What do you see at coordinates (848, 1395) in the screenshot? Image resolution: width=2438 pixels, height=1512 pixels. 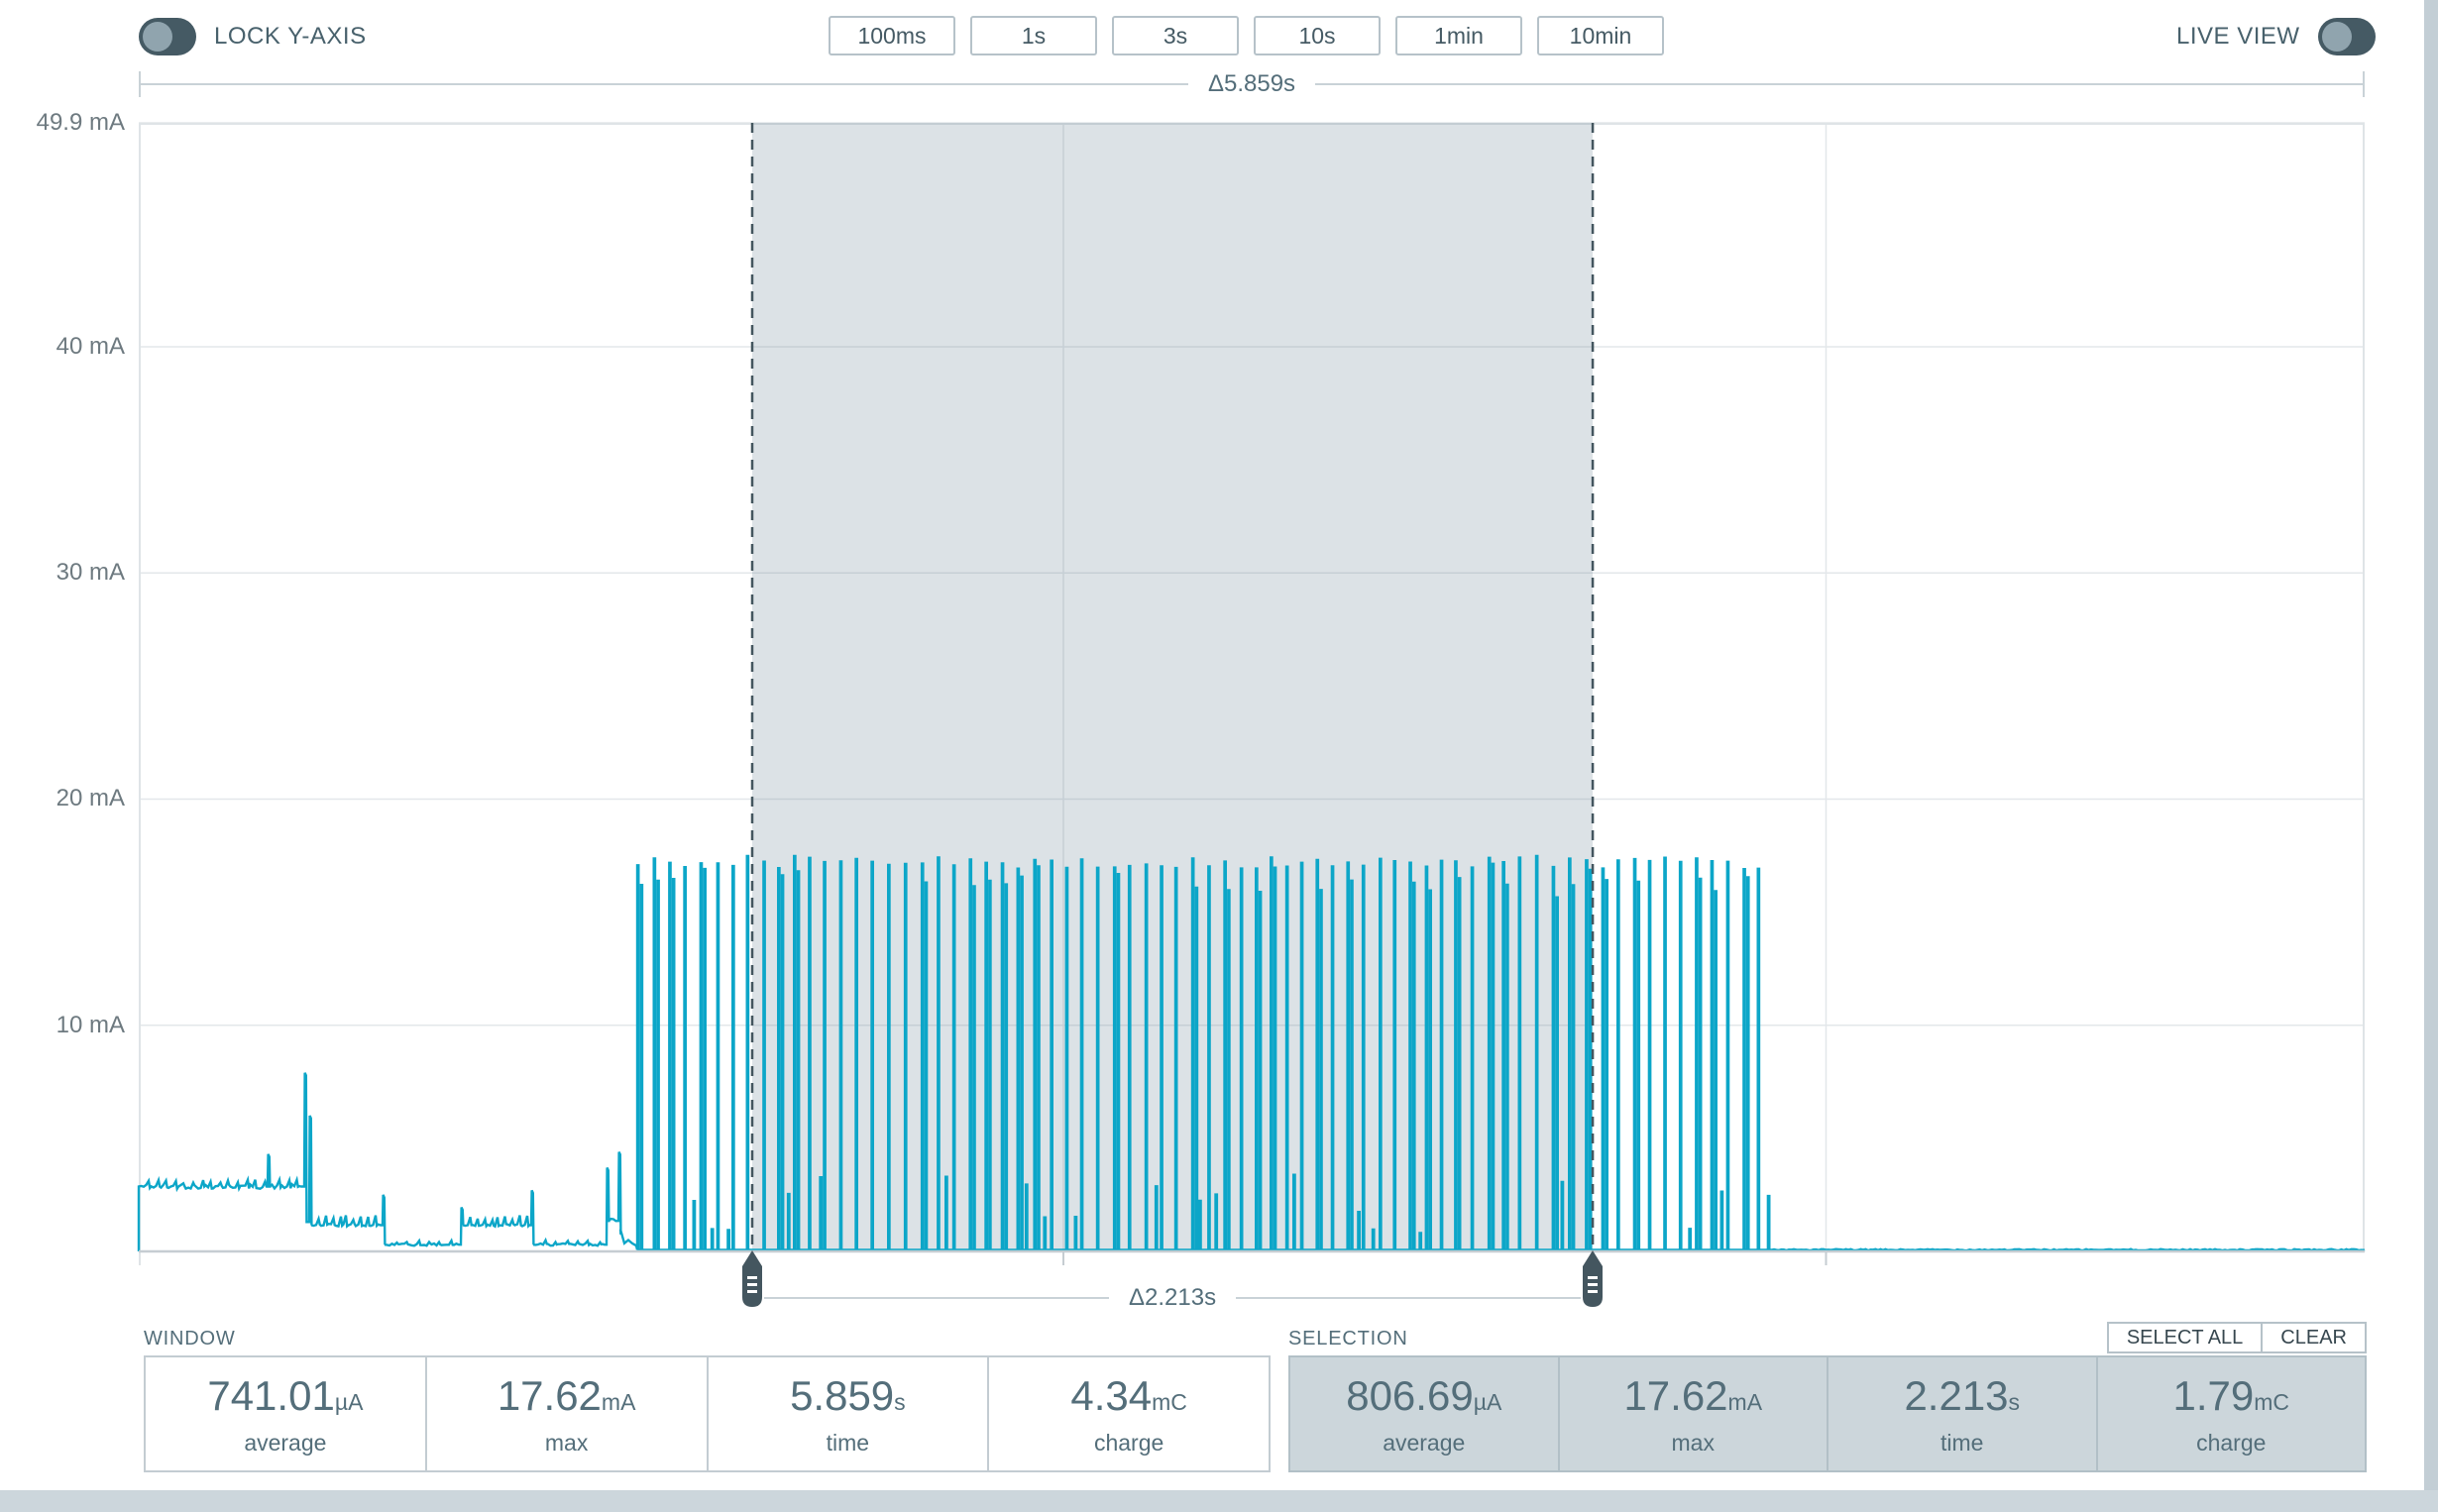 I see `stat-value: 5.859s` at bounding box center [848, 1395].